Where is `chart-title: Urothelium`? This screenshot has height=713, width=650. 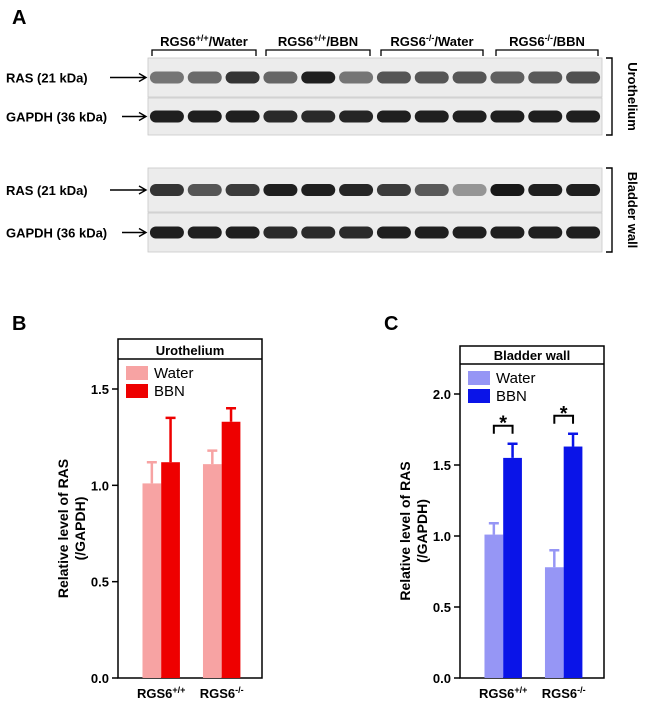 chart-title: Urothelium is located at coordinates (190, 350).